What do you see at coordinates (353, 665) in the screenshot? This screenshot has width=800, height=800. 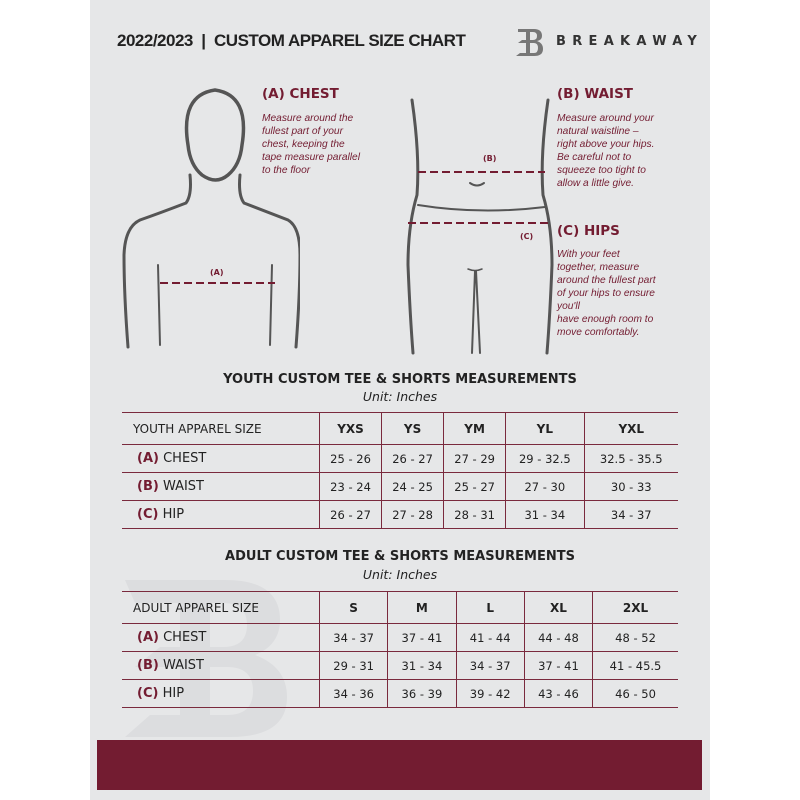 I see `table-cell: 29 - 31` at bounding box center [353, 665].